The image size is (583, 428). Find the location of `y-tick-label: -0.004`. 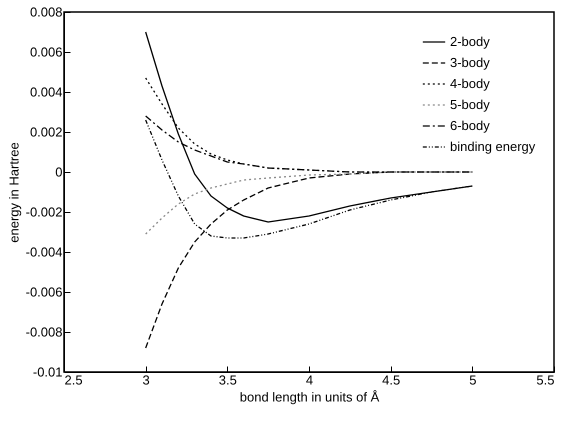

y-tick-label: -0.004 is located at coordinates (44, 252).